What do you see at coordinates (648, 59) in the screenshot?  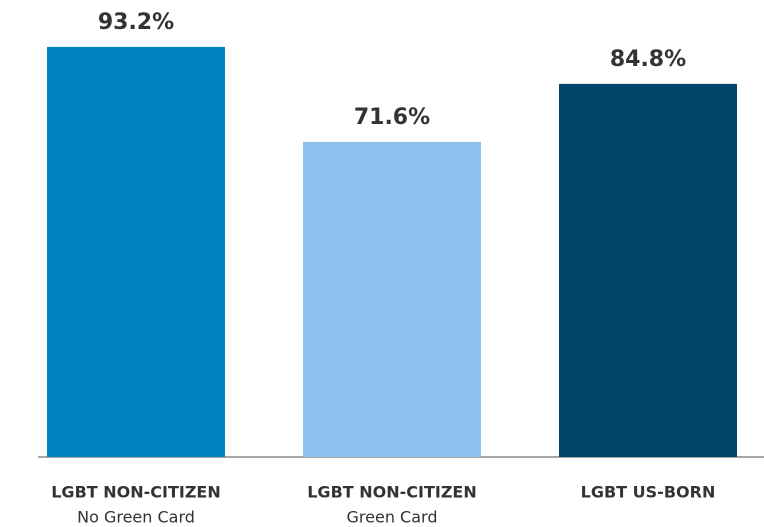 I see `value-label: 84.8%` at bounding box center [648, 59].